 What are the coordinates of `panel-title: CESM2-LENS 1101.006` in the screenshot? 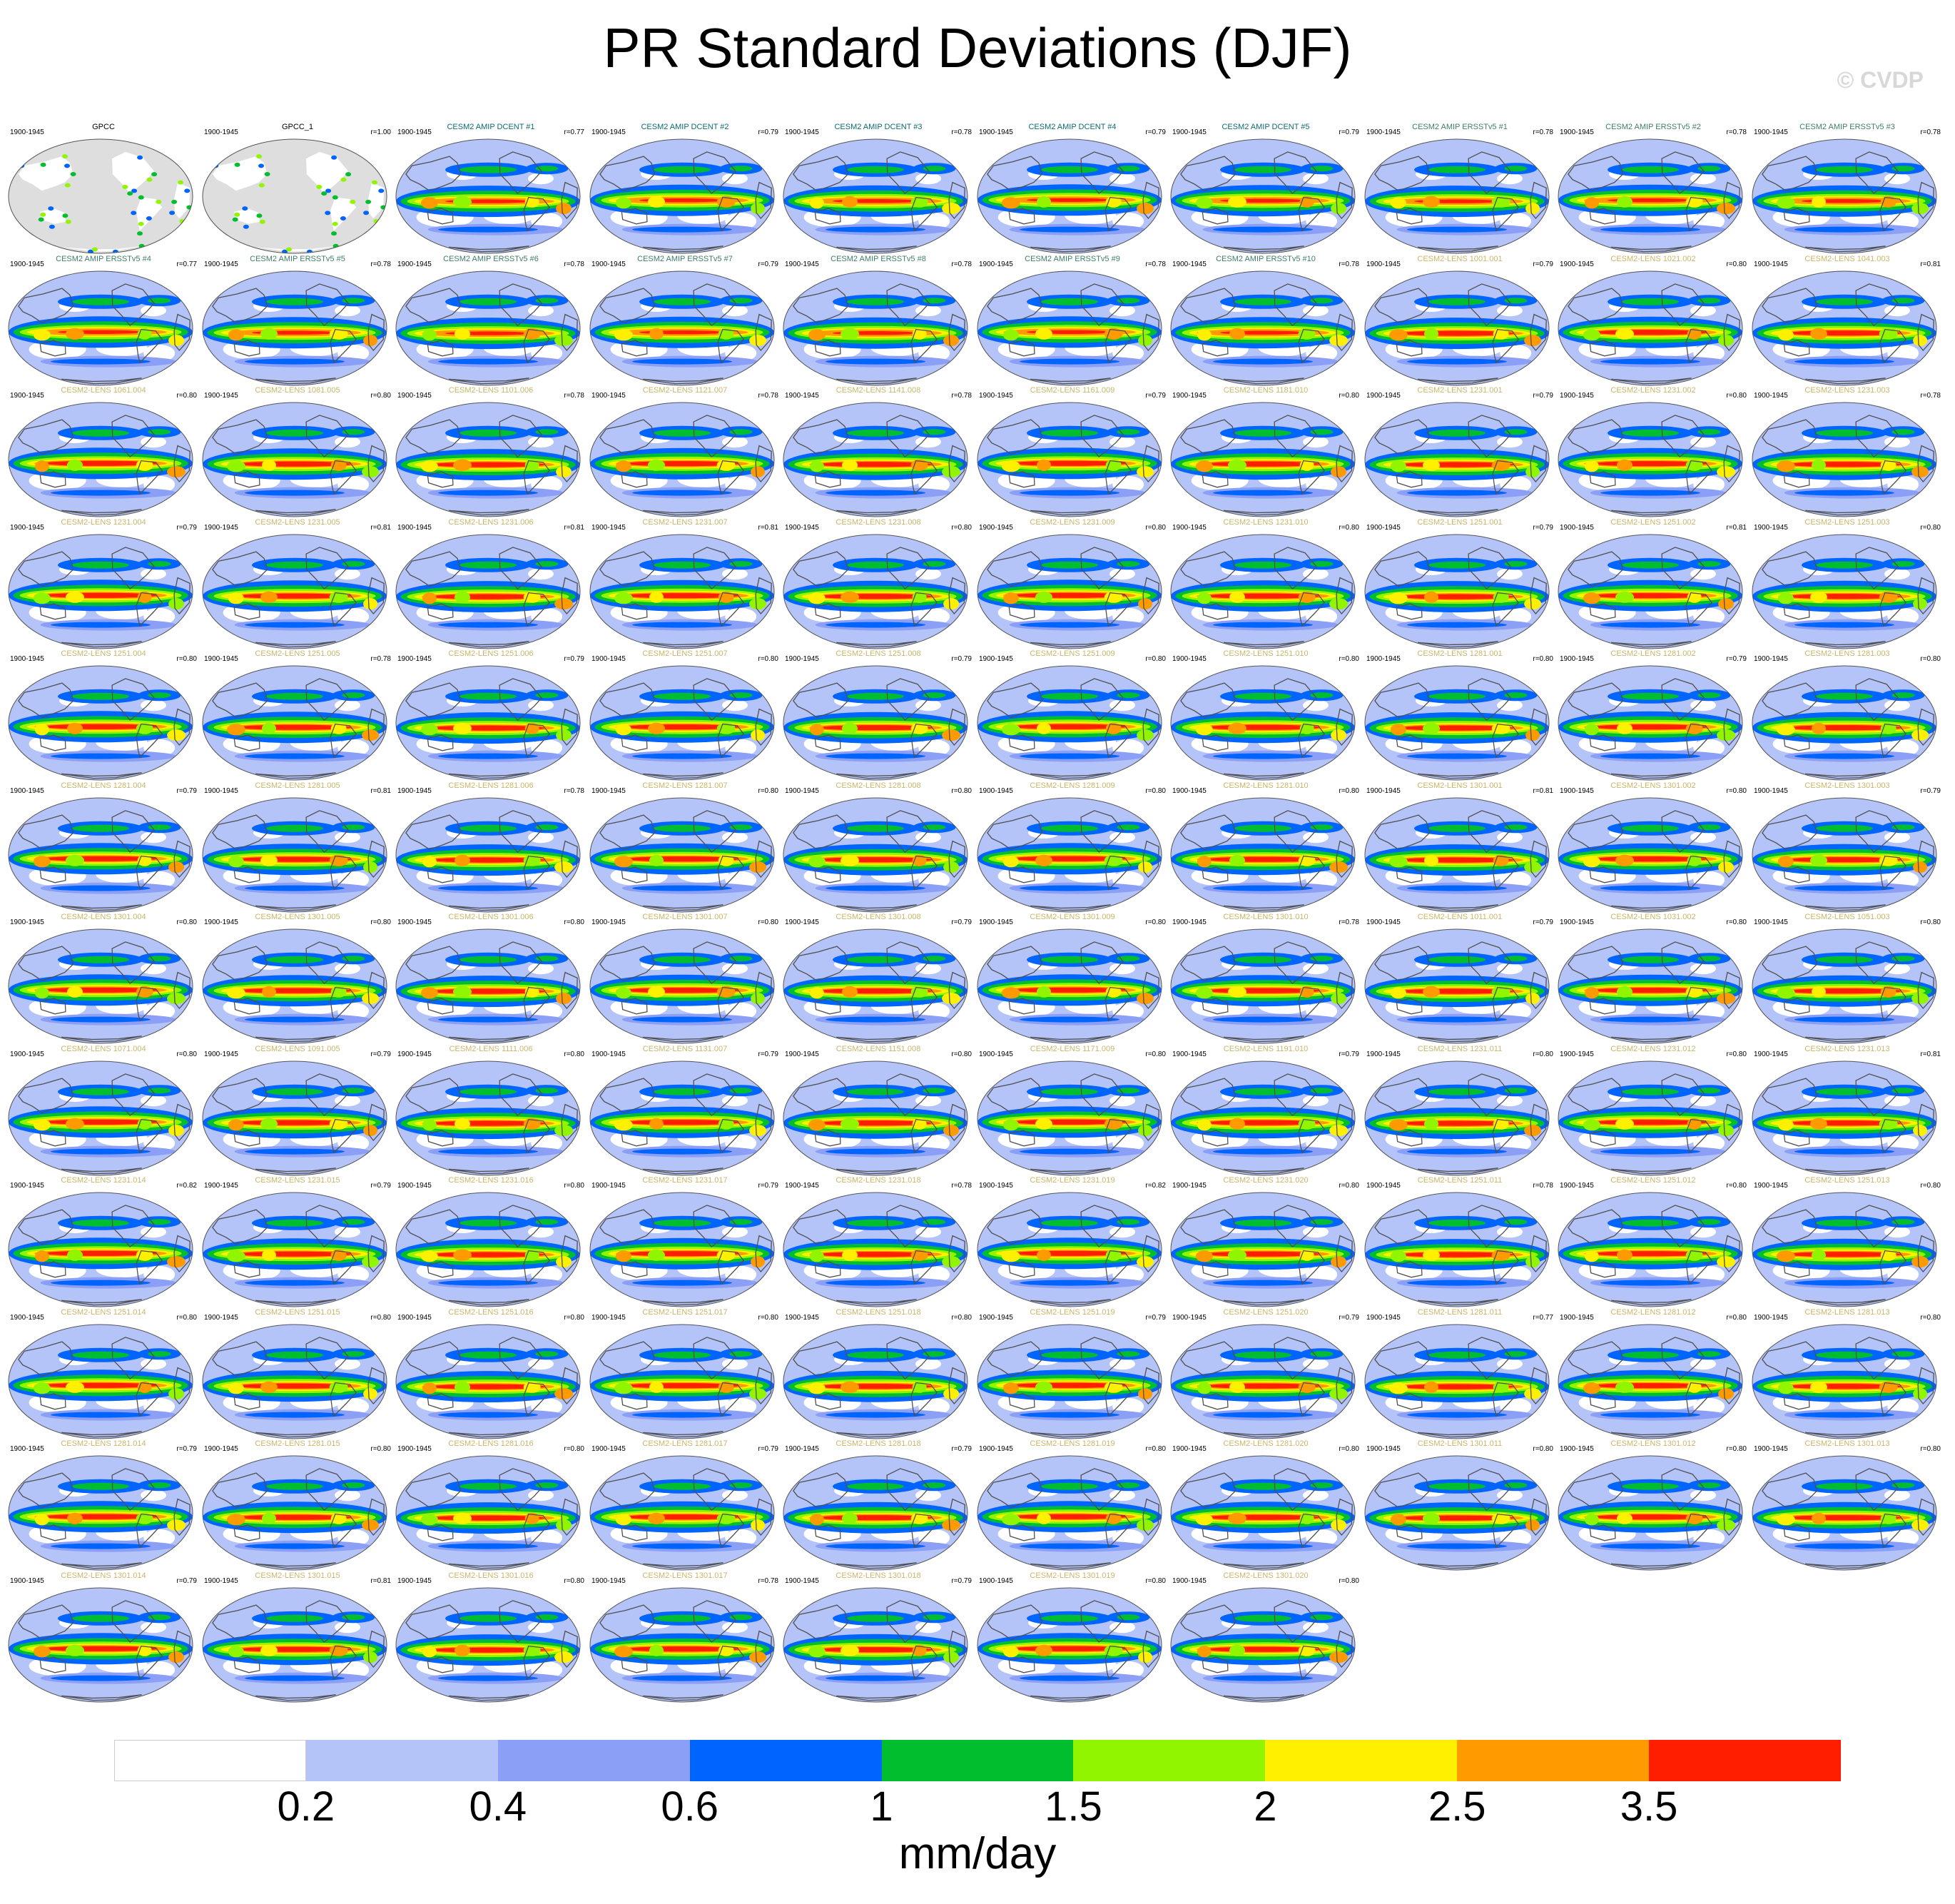 It's located at (491, 390).